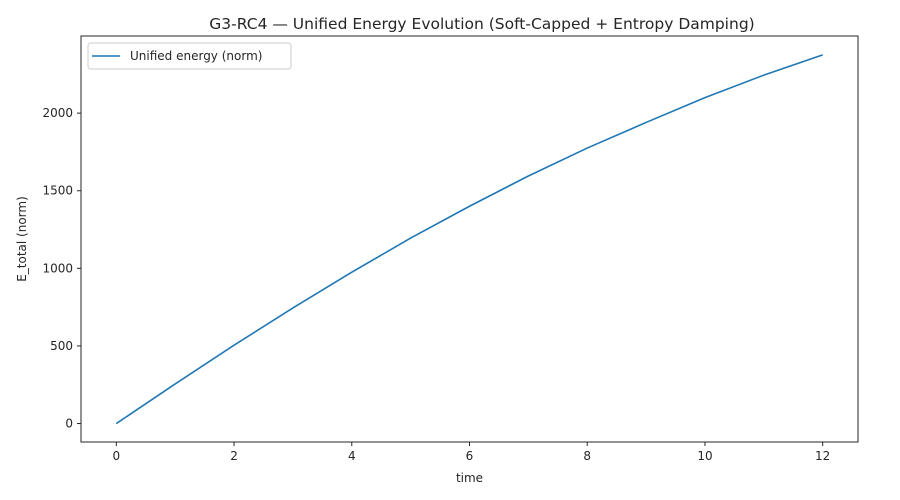 This screenshot has height=500, width=900. I want to click on x-tick-label: 0, so click(116, 456).